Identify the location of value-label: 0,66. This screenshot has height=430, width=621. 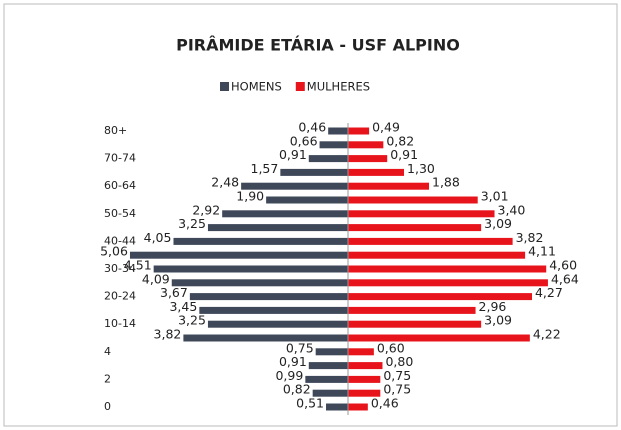
(304, 140).